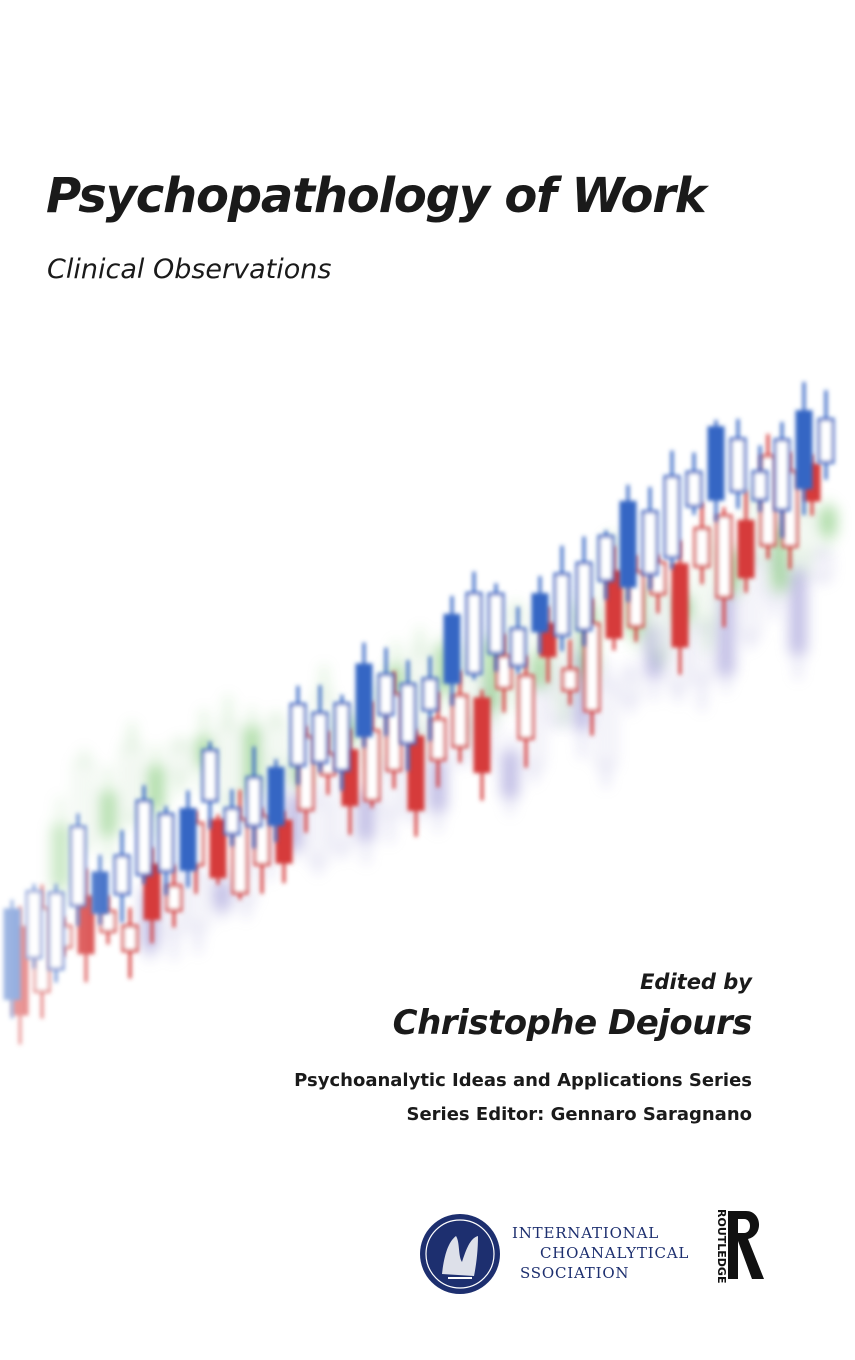 The height and width of the screenshot is (1360, 855). What do you see at coordinates (575, 1273) in the screenshot?
I see `ipa-line-3: SSOCIATION` at bounding box center [575, 1273].